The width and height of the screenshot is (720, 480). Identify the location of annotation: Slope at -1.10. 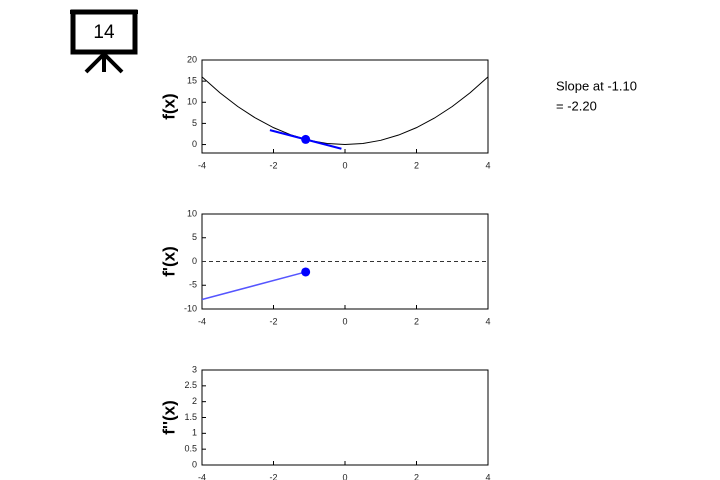
(596, 85).